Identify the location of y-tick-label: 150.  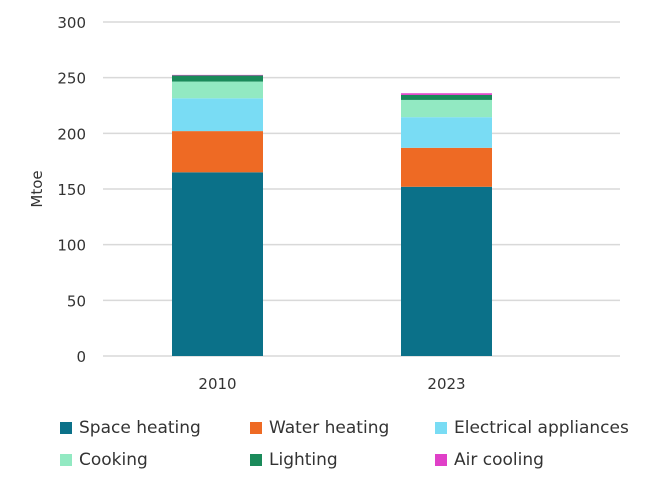
(71, 190).